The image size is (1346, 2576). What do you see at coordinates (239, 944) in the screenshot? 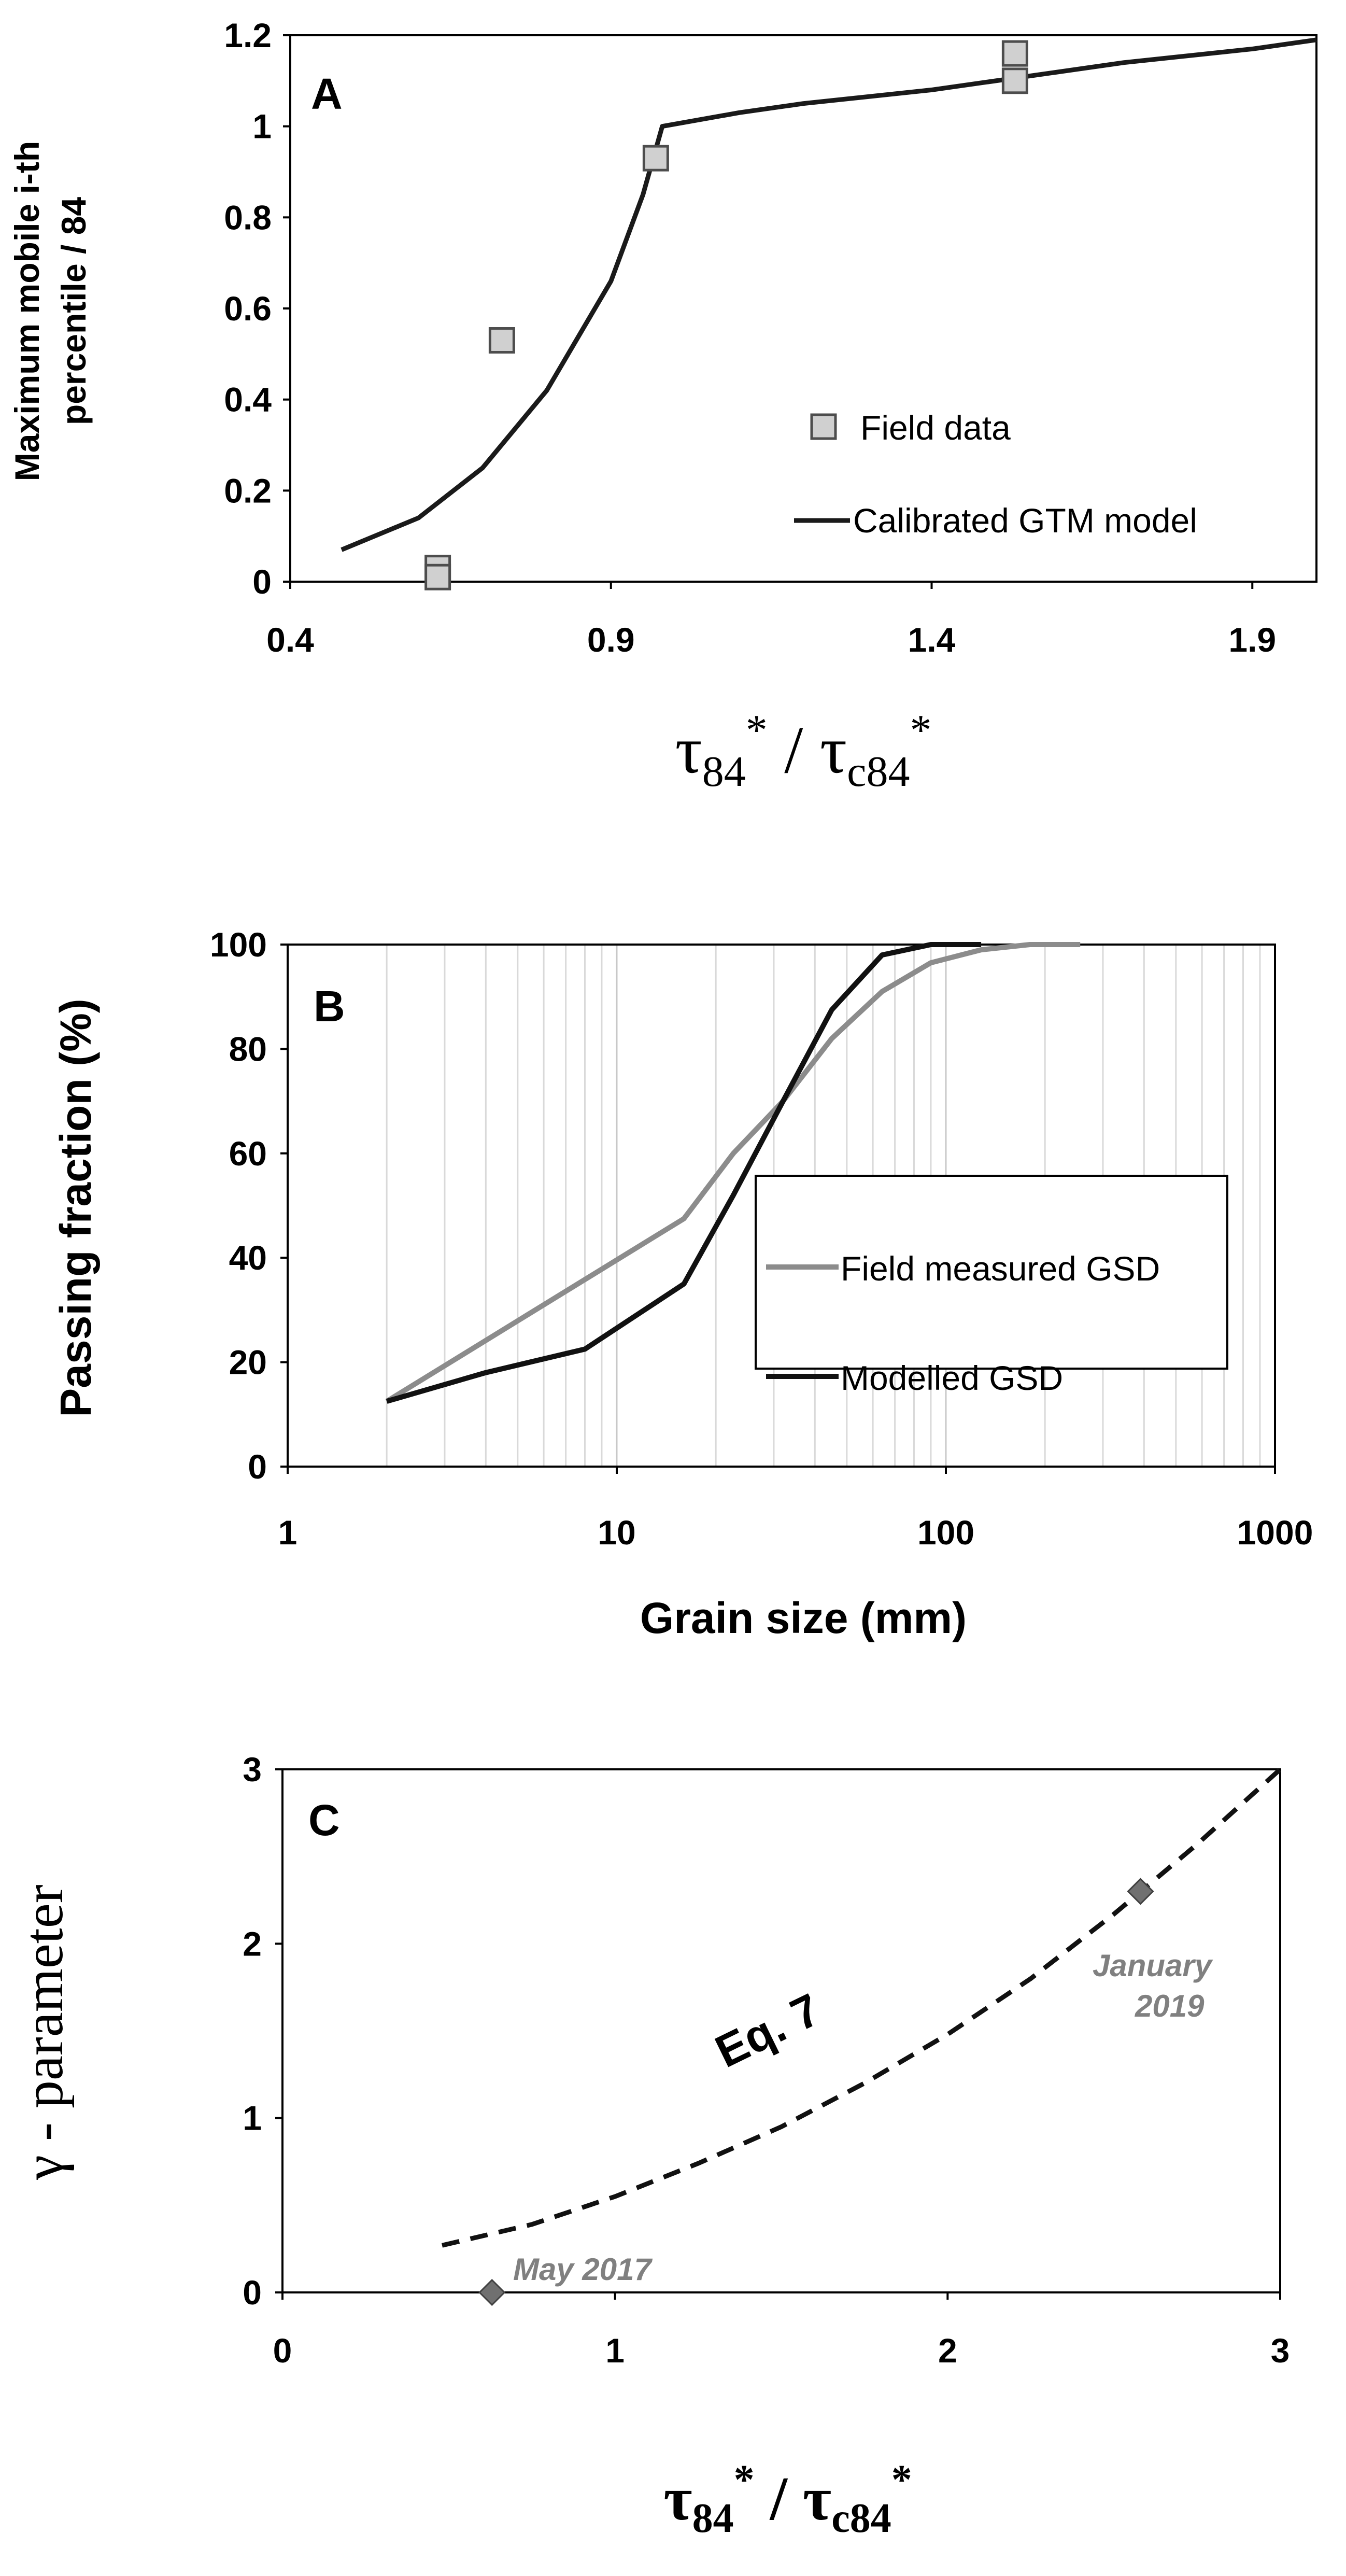
I see `y-tick-label: 100` at bounding box center [239, 944].